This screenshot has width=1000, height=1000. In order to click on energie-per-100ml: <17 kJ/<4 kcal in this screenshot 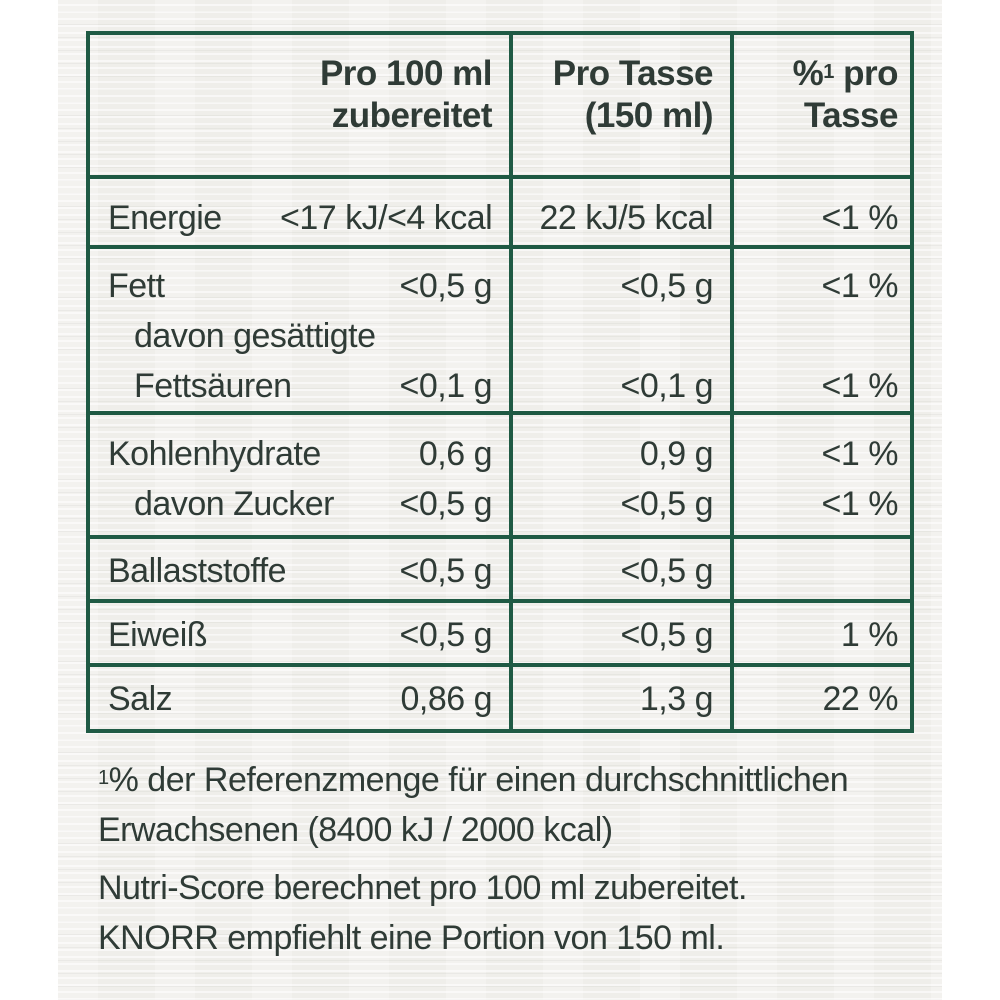, I will do `click(386, 218)`.